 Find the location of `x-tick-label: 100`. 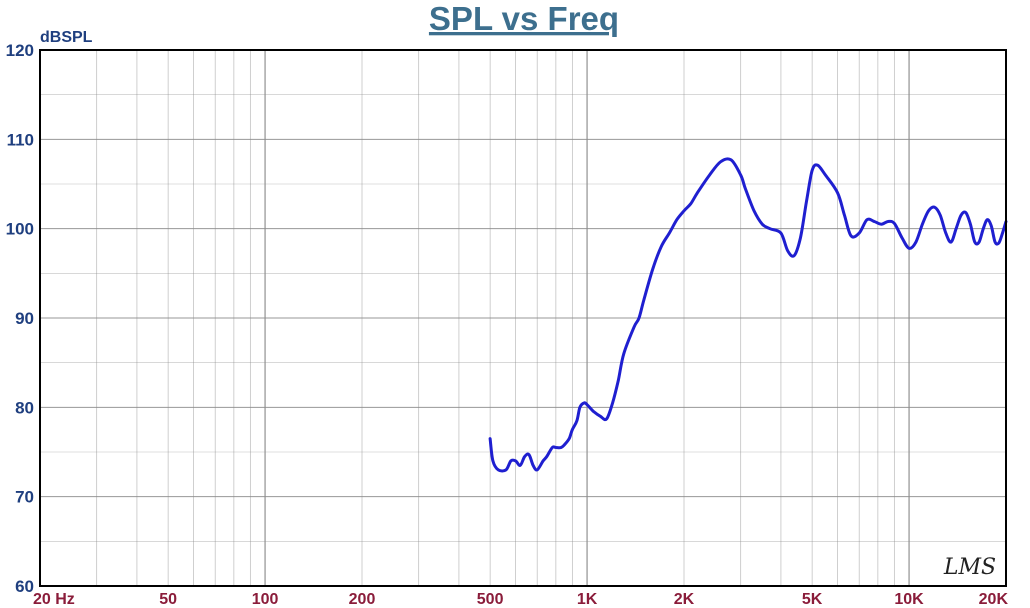

x-tick-label: 100 is located at coordinates (265, 599).